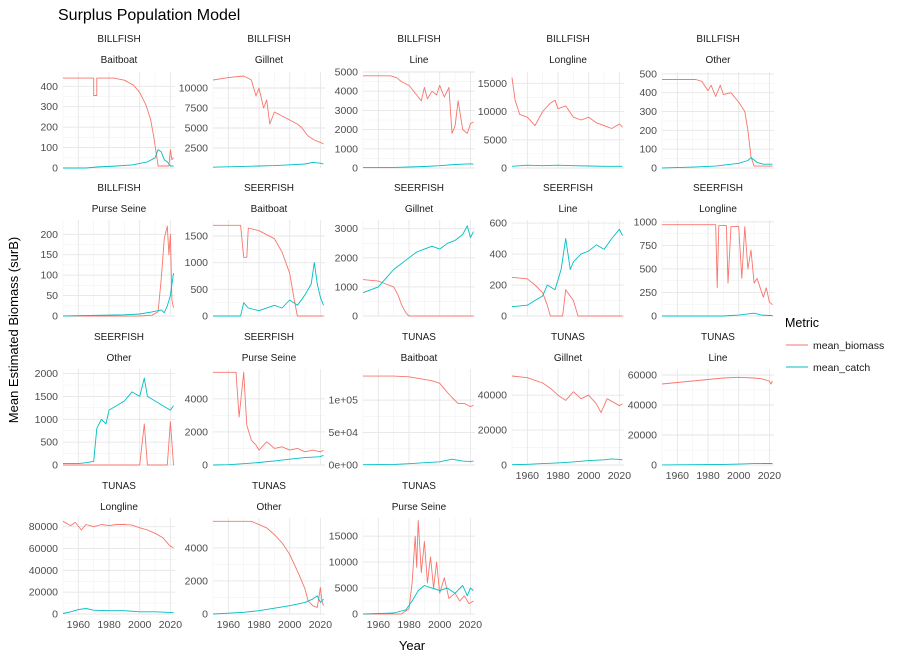  Describe the element at coordinates (149, 15) in the screenshot. I see `chart-title: Surplus Population Model` at that location.